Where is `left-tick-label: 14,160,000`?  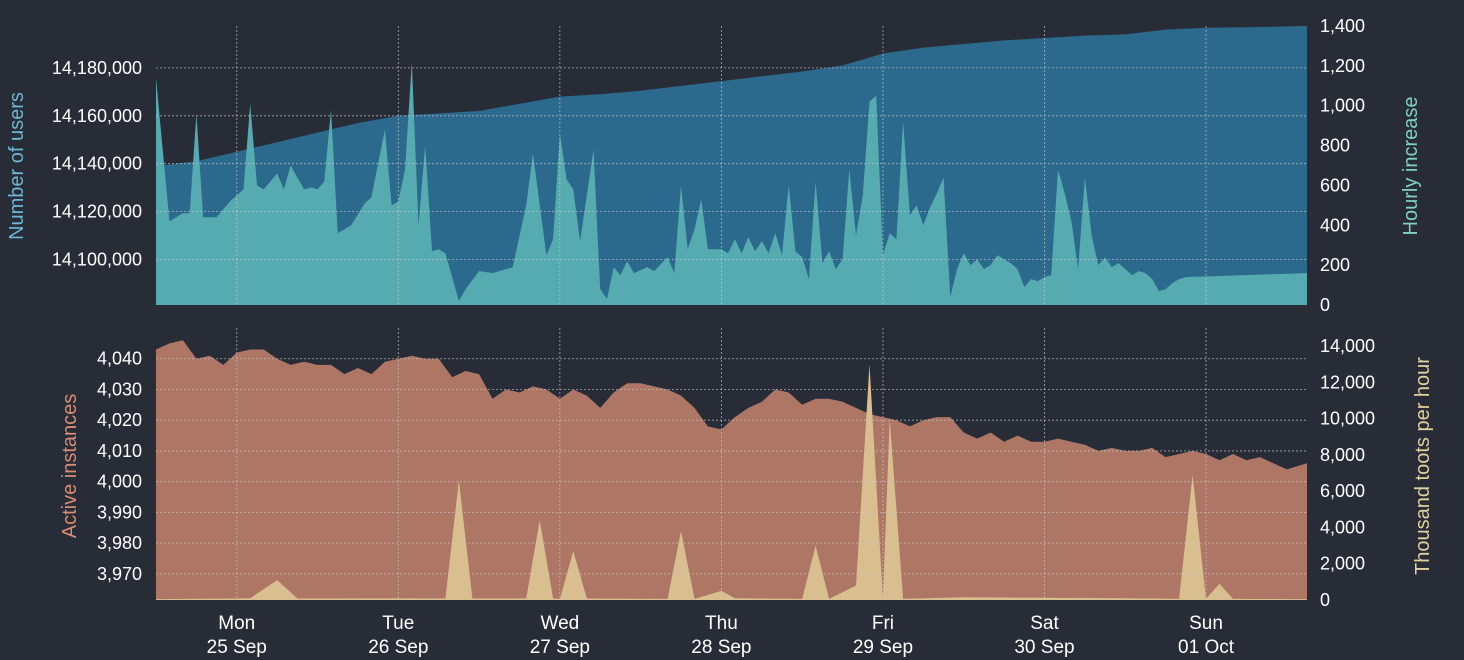
left-tick-label: 14,160,000 is located at coordinates (97, 116).